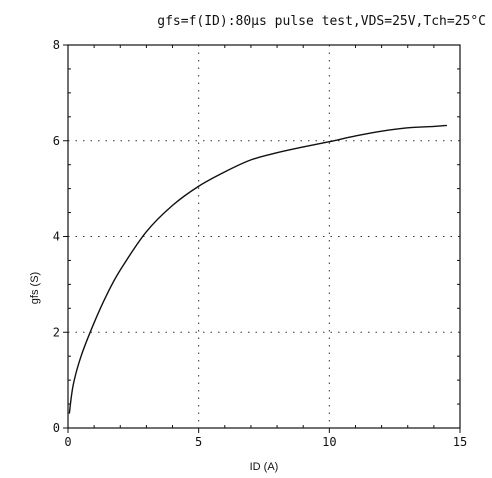 The image size is (492, 478). I want to click on x-tick-label-15: 15, so click(460, 442).